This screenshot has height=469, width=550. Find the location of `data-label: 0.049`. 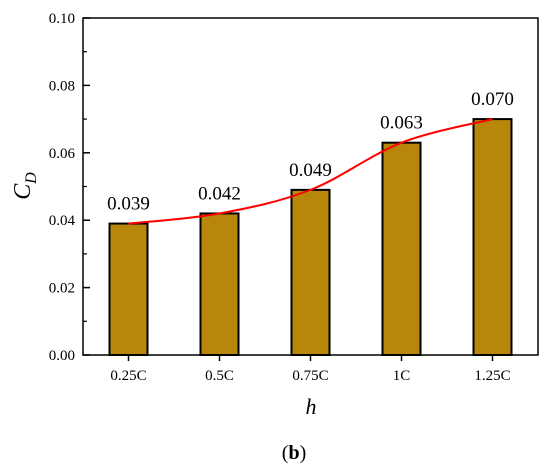

data-label: 0.049 is located at coordinates (310, 170).